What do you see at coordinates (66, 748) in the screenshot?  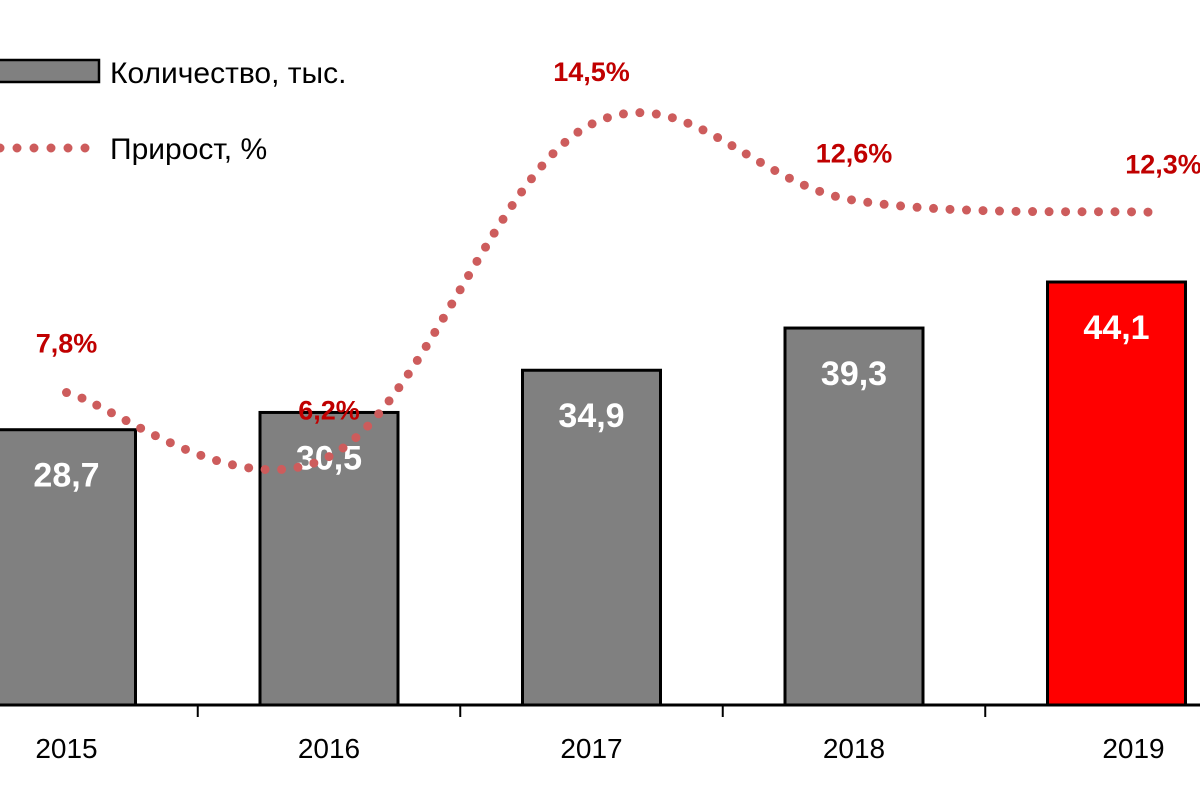 I see `x-tick-label-2015: 2015` at bounding box center [66, 748].